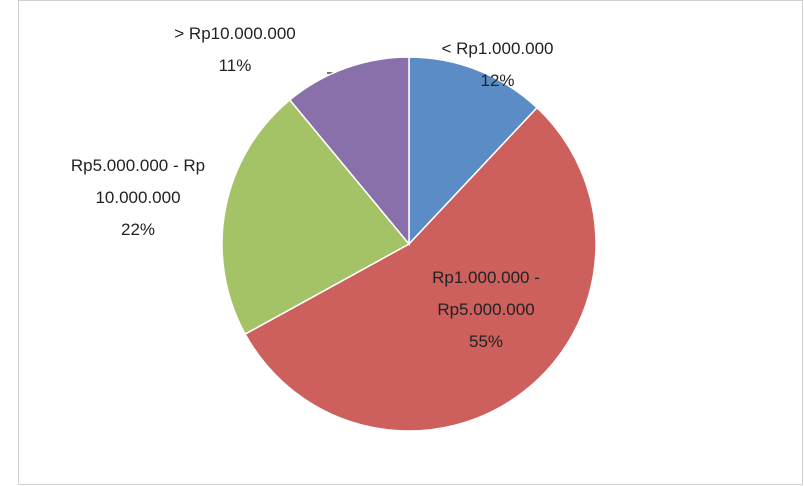 This screenshot has height=486, width=804. I want to click on category-label: Rp5.000.000 - Rp10.000.000, so click(138, 181).